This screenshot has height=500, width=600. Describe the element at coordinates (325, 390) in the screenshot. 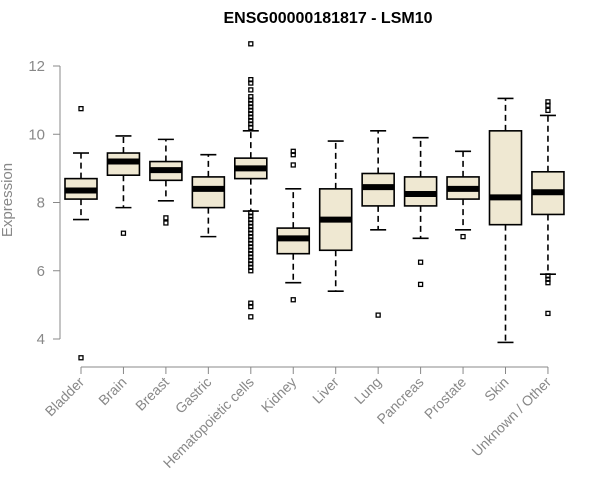

I see `x-tick-label: Liver` at that location.